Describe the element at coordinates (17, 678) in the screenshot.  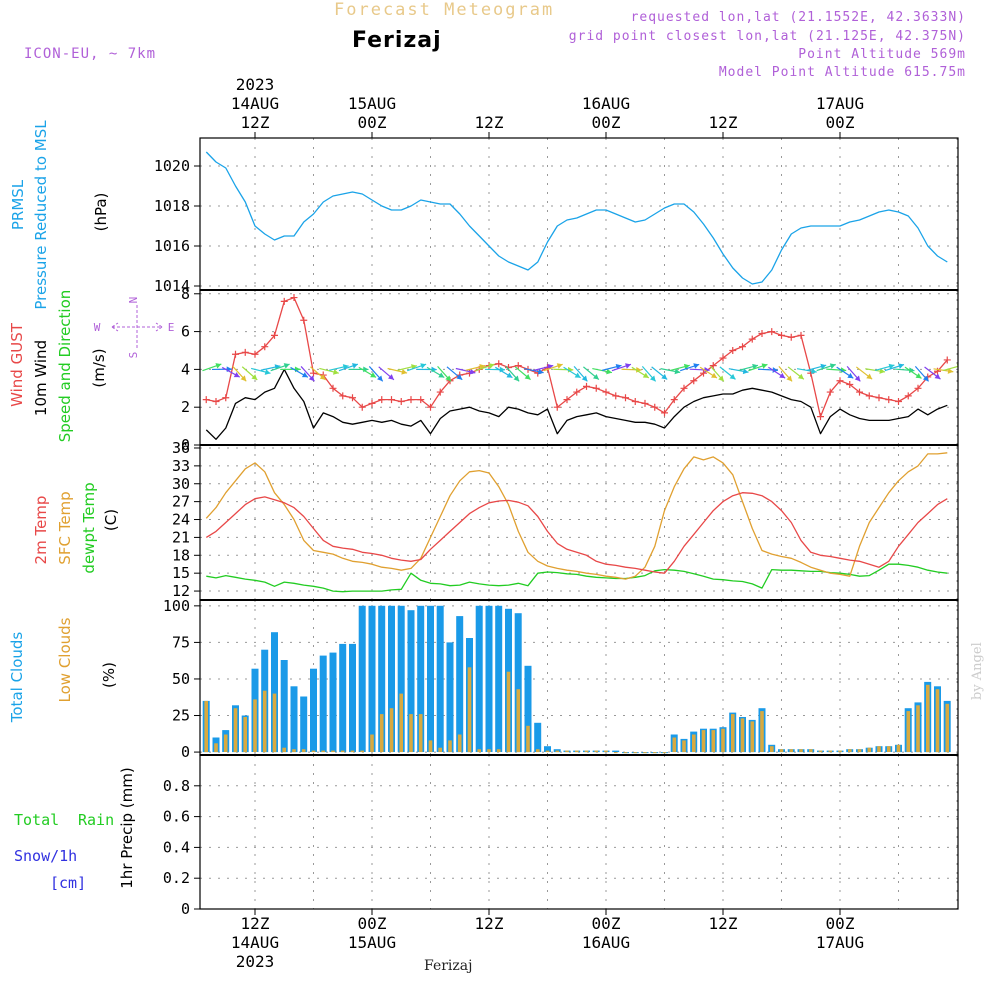
I see `total-clouds-label: Total Clouds` at that location.